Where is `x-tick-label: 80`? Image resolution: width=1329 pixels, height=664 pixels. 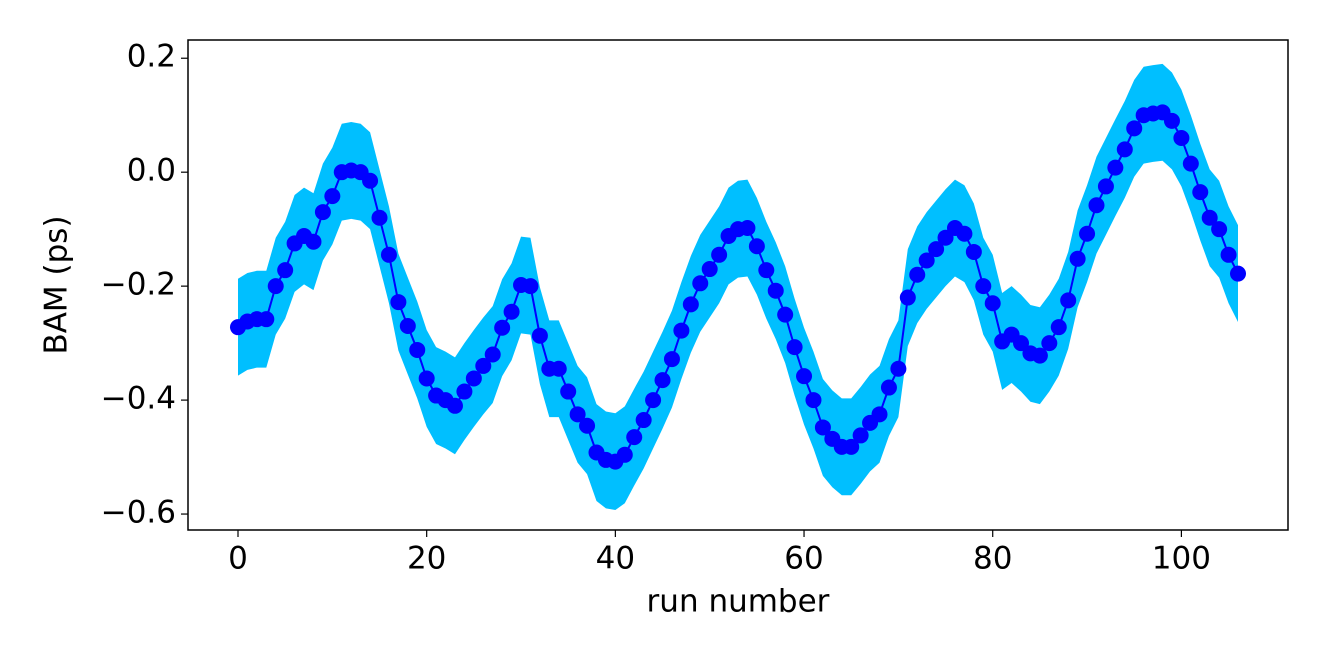 x-tick-label: 80 is located at coordinates (992, 559).